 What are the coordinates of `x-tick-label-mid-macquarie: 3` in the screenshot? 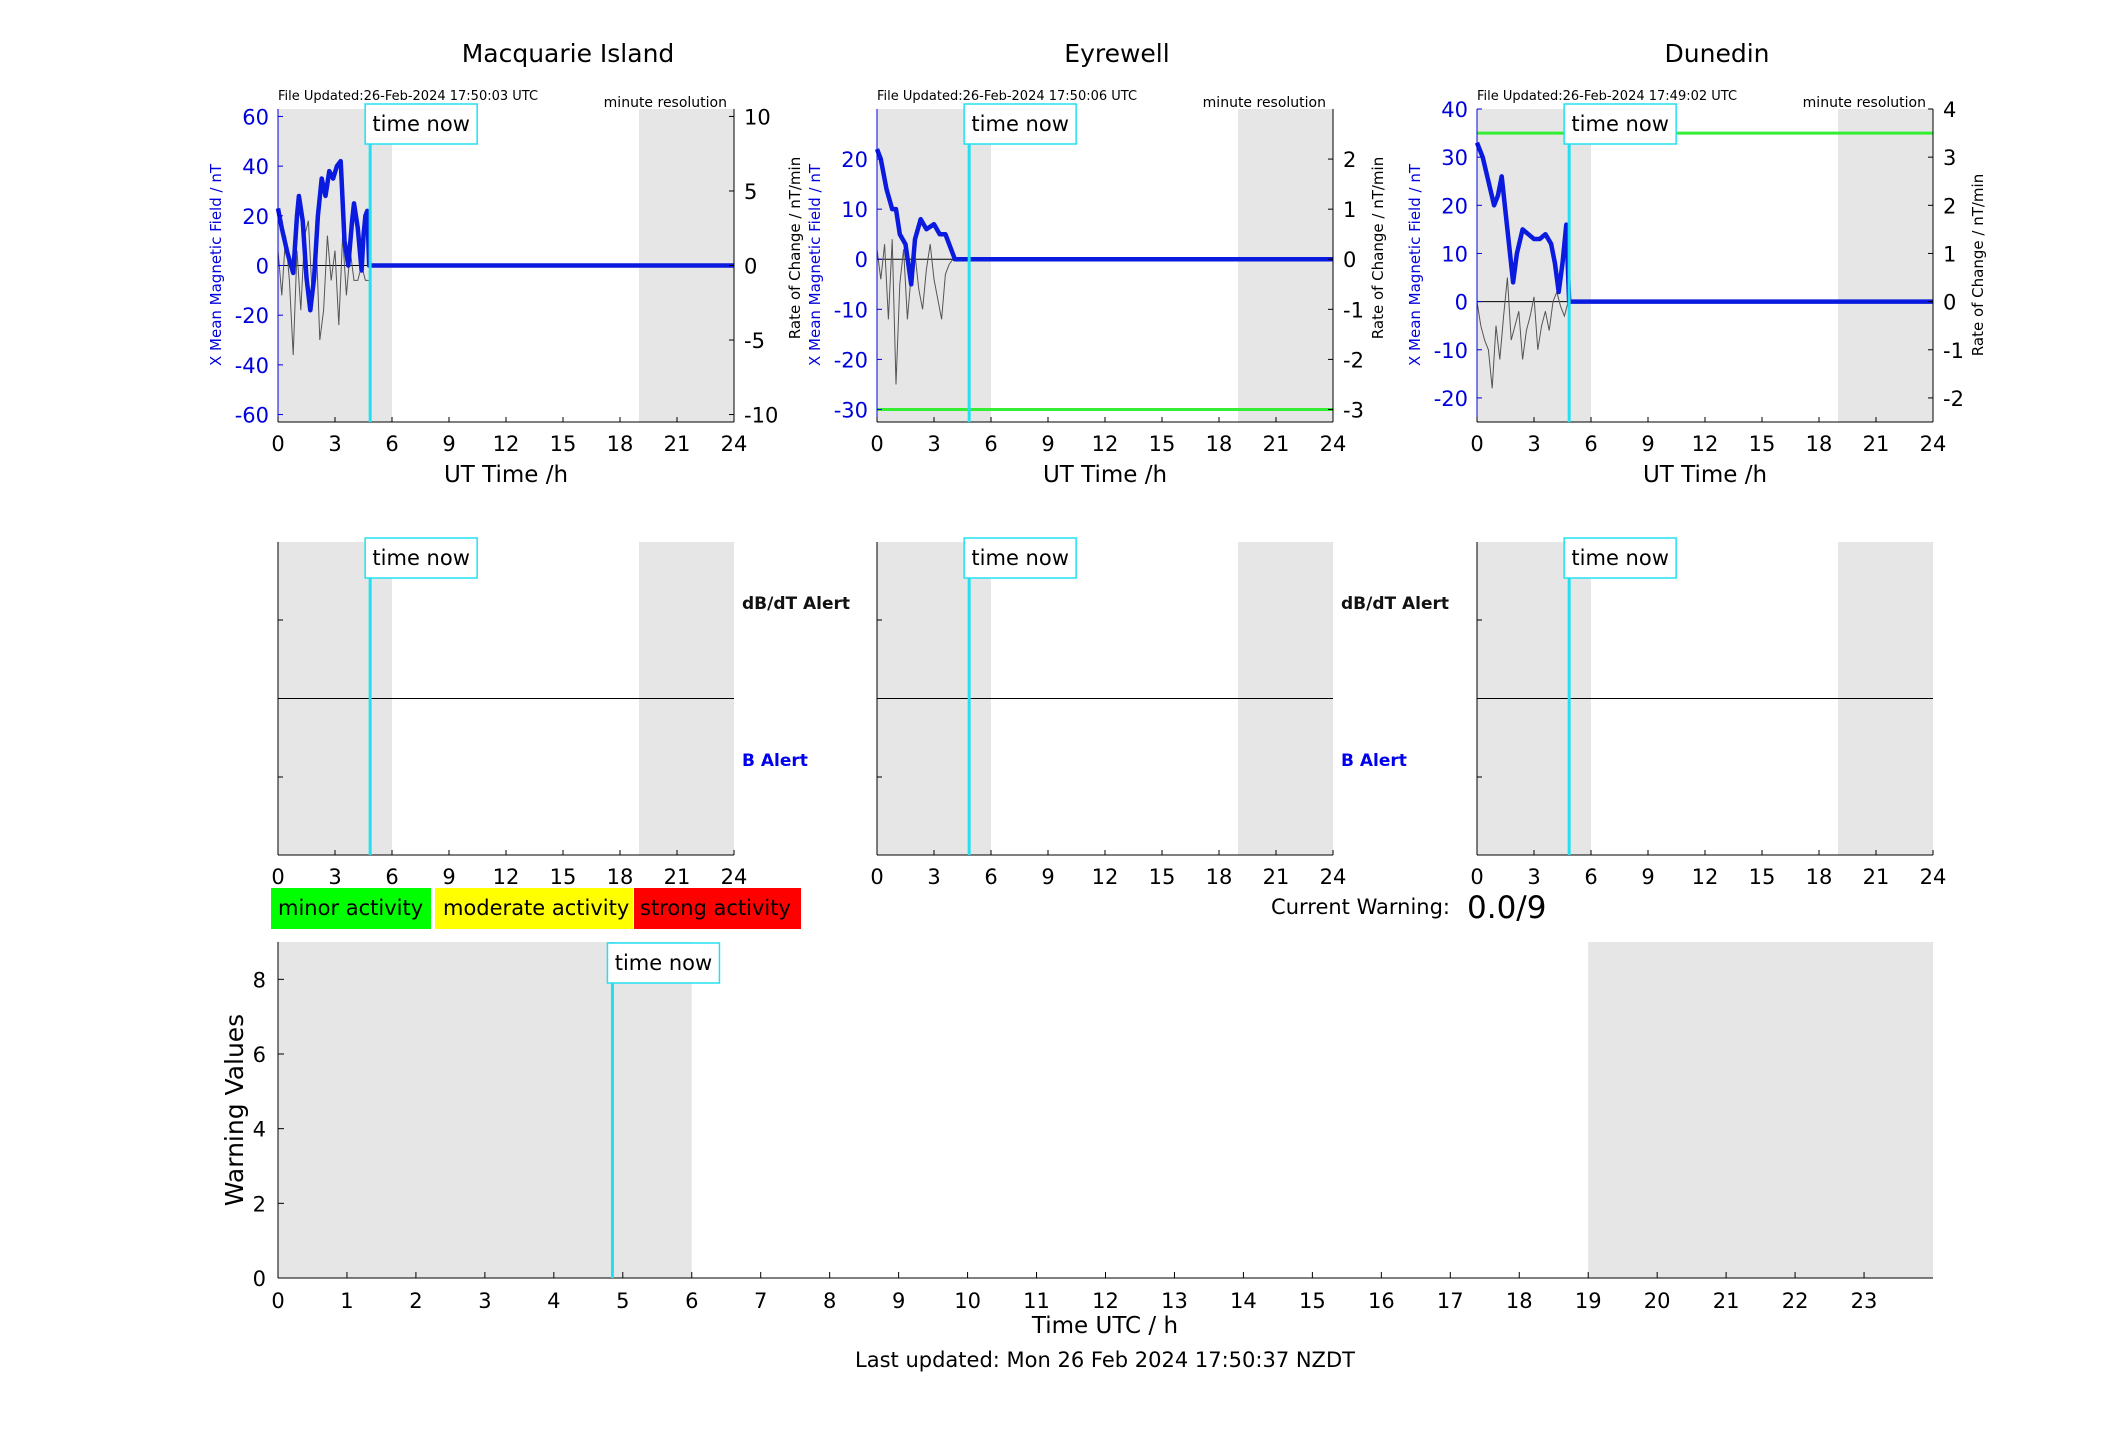 It's located at (334, 877).